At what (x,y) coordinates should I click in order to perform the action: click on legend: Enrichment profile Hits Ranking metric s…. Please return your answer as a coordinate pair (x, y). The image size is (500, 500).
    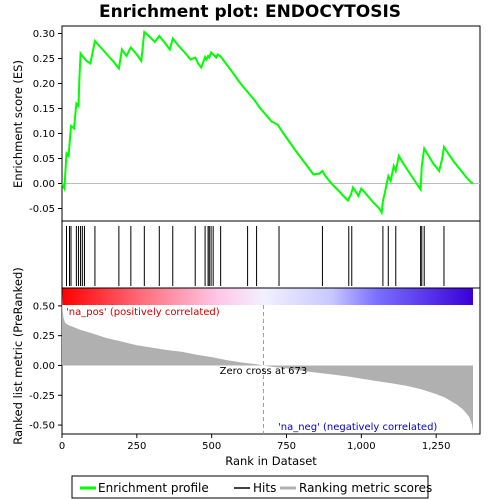
    Looking at the image, I should click on (251, 487).